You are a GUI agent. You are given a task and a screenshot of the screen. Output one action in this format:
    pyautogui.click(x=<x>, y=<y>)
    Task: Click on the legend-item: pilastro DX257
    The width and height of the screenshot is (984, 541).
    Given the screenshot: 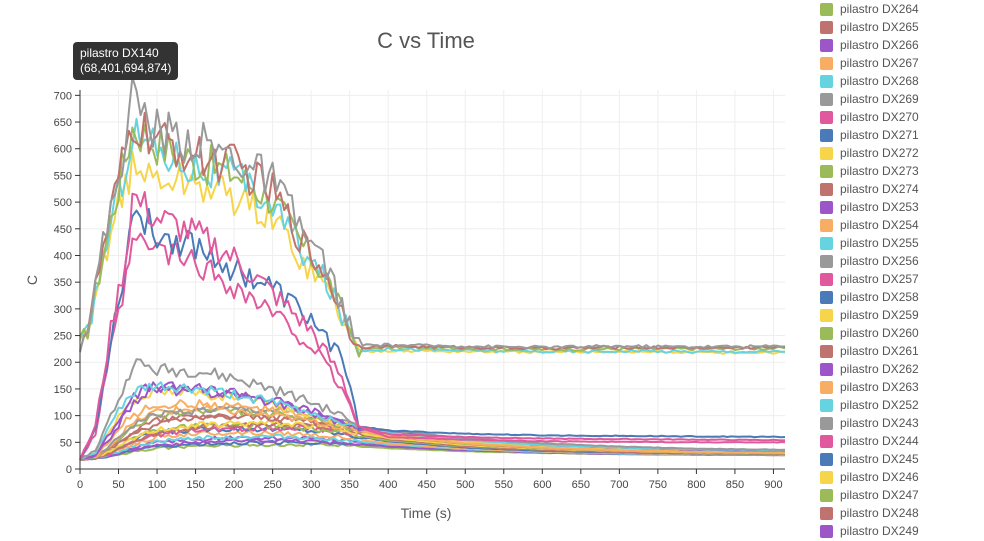 What is the action you would take?
    pyautogui.click(x=902, y=279)
    